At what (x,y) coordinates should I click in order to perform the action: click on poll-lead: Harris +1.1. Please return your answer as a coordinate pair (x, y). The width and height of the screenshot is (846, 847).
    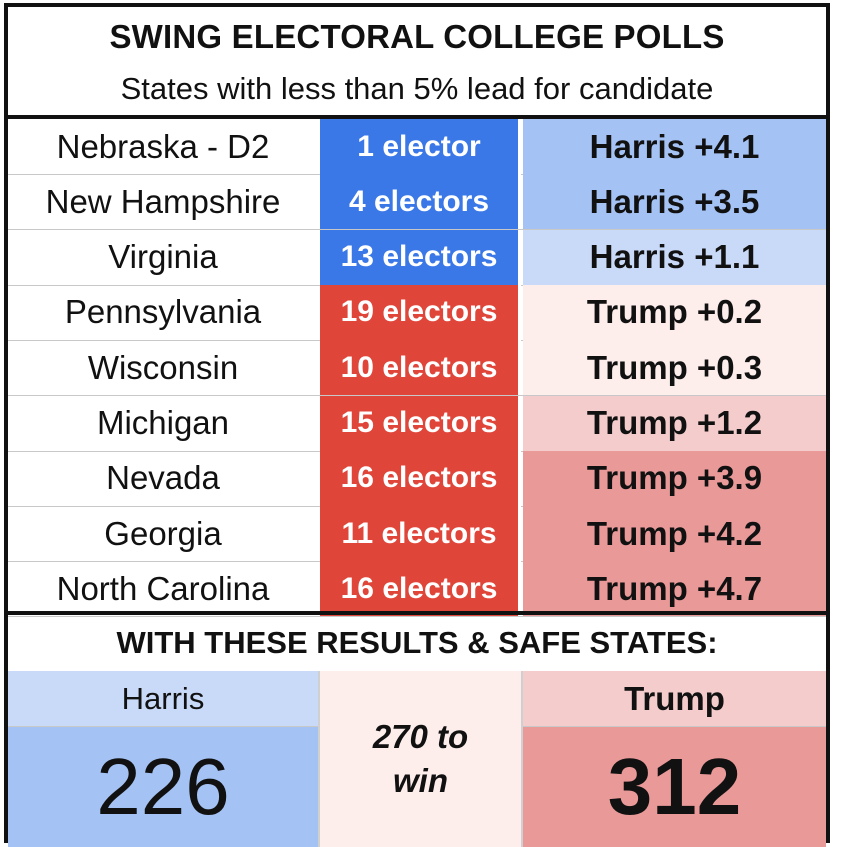
    Looking at the image, I should click on (674, 257).